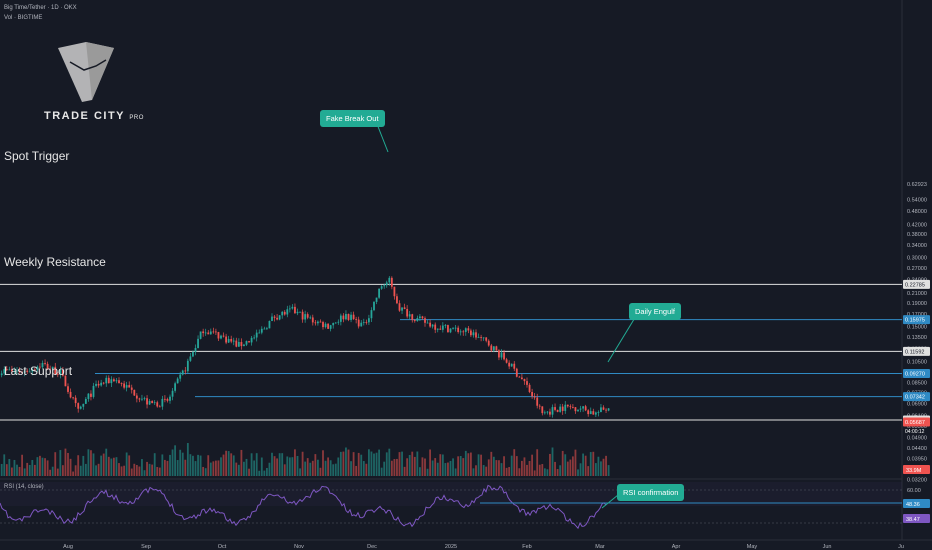  What do you see at coordinates (917, 269) in the screenshot?
I see `price-tick: 0.27000` at bounding box center [917, 269].